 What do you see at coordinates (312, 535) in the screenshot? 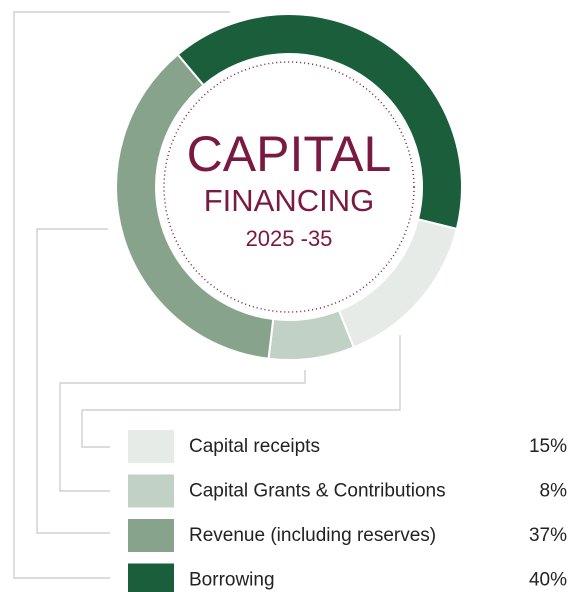
I see `legend-label: Revenue (including reserves)` at bounding box center [312, 535].